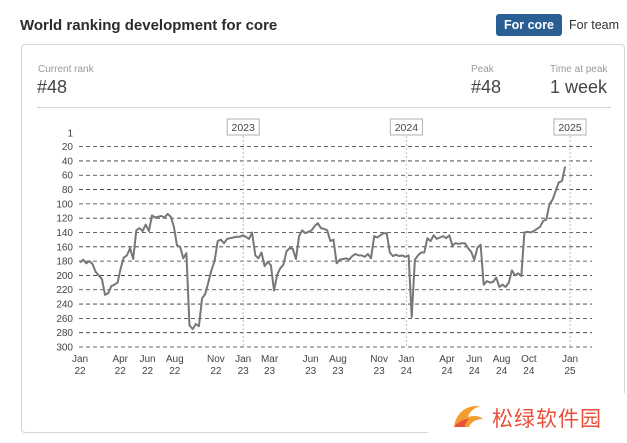  I want to click on y-tick-label: 180, so click(64, 262).